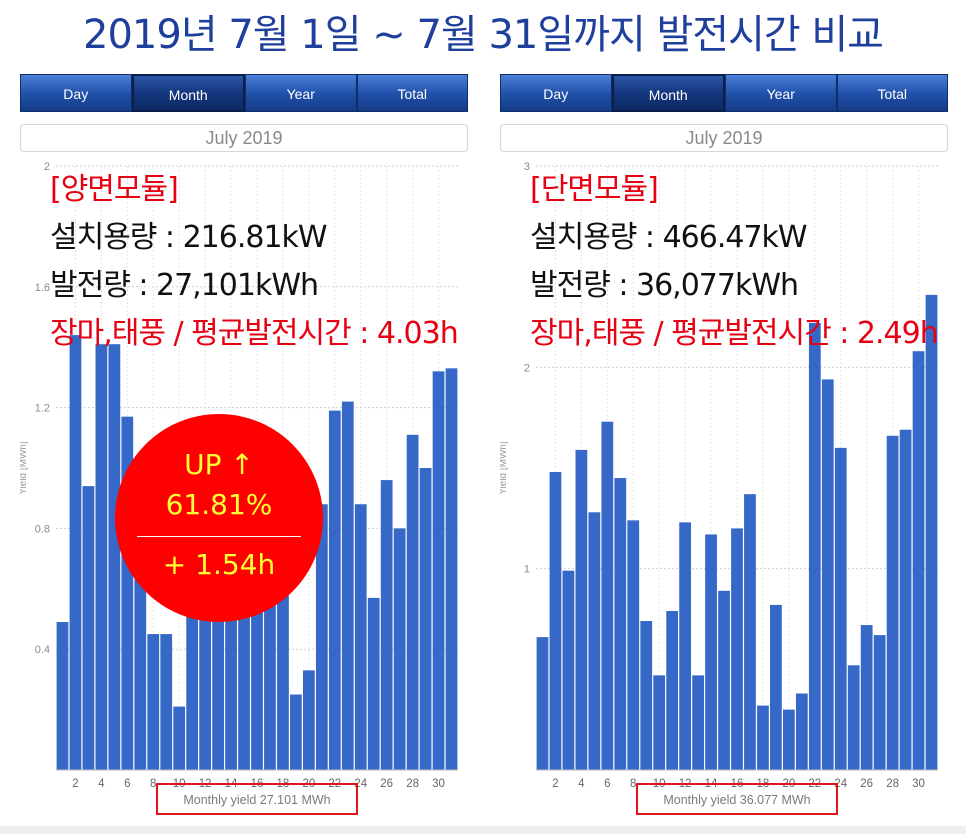  Describe the element at coordinates (219, 536) in the screenshot. I see `badge-divider` at that location.